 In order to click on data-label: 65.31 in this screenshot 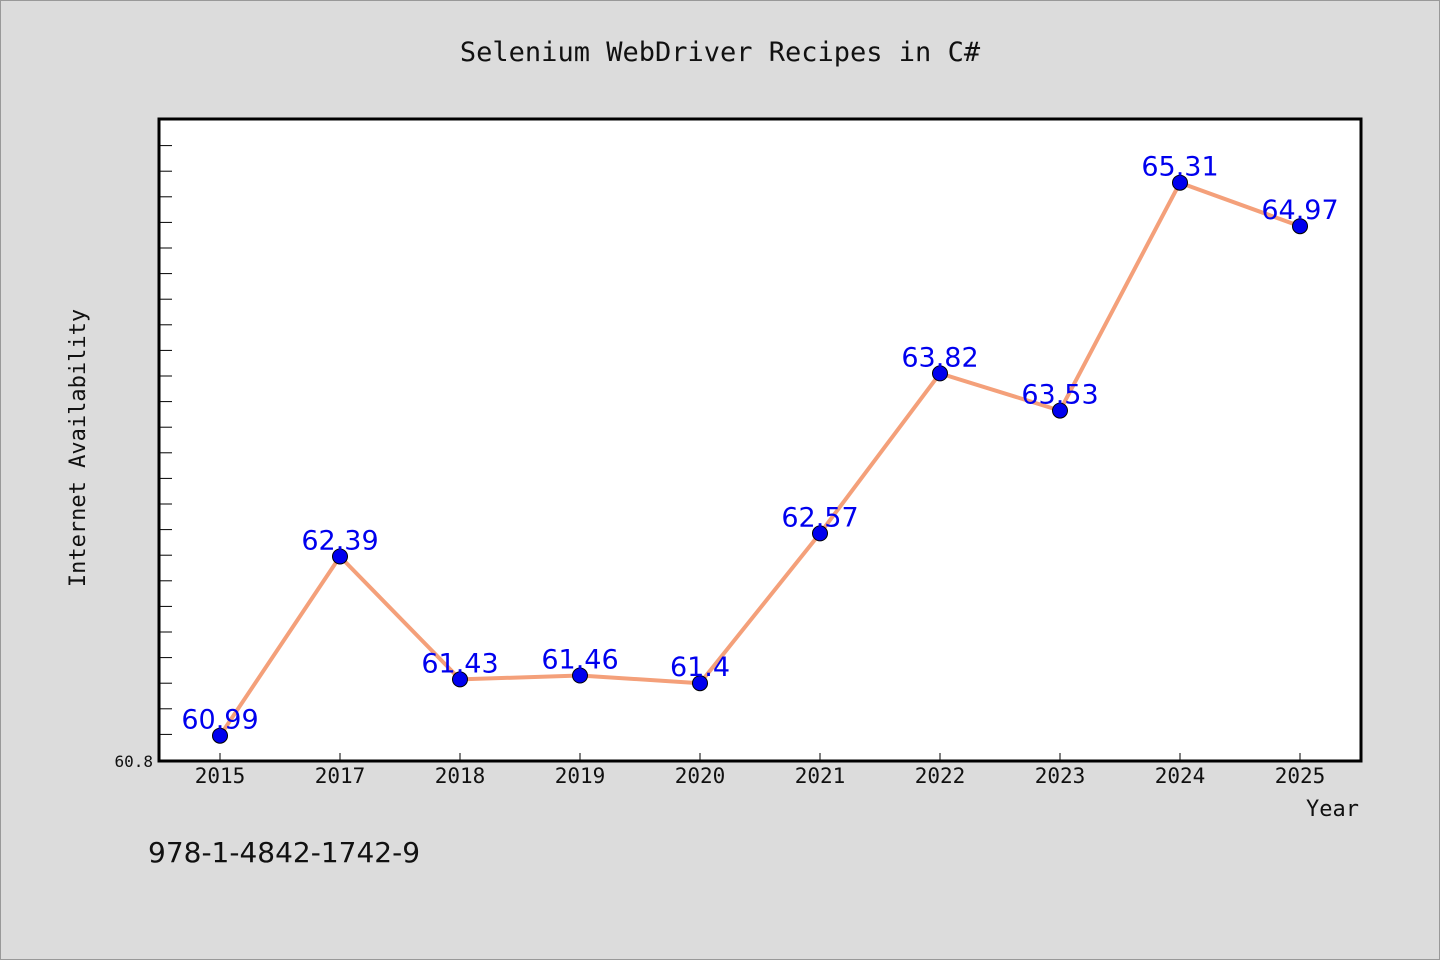, I will do `click(1179, 167)`.